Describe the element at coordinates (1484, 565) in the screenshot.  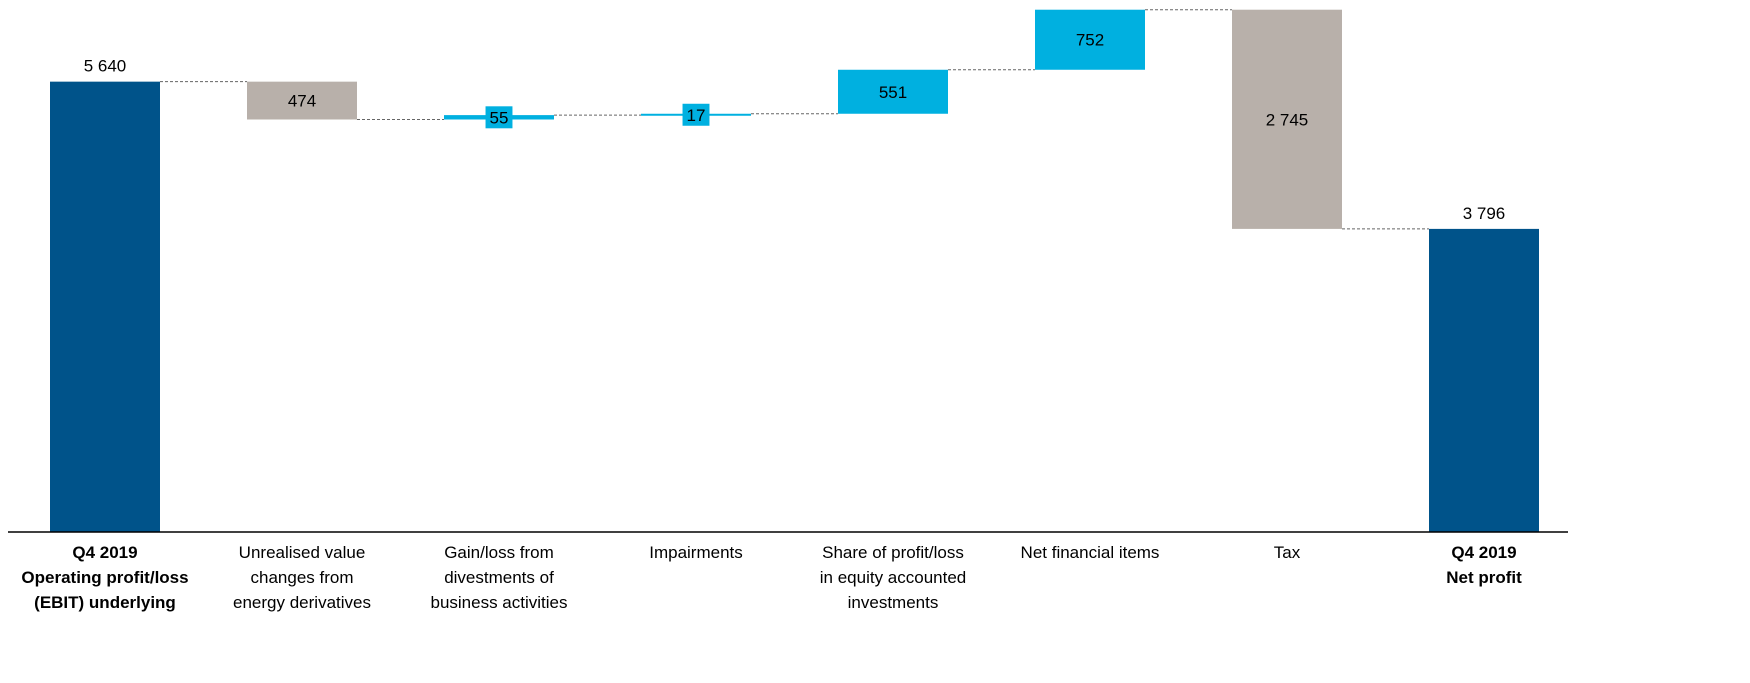
I see `x-tick-label: Q4 2019 Net profit` at that location.